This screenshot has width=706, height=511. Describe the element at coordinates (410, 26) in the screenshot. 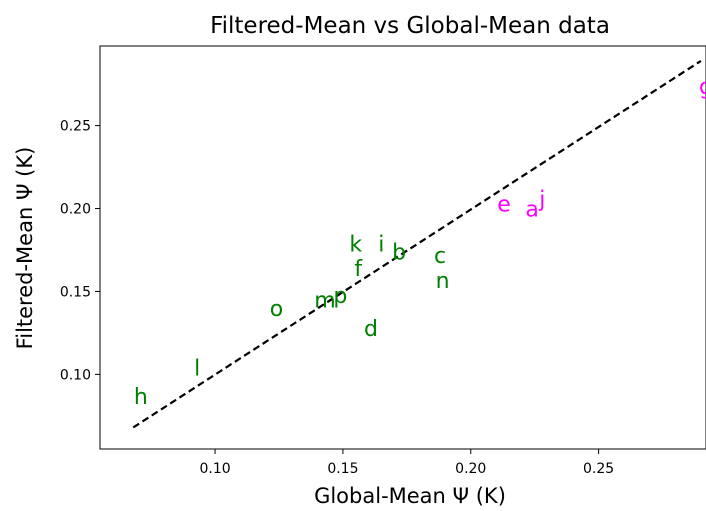

I see `chart-title: Filtered-Mean vs Global-Mean data` at that location.